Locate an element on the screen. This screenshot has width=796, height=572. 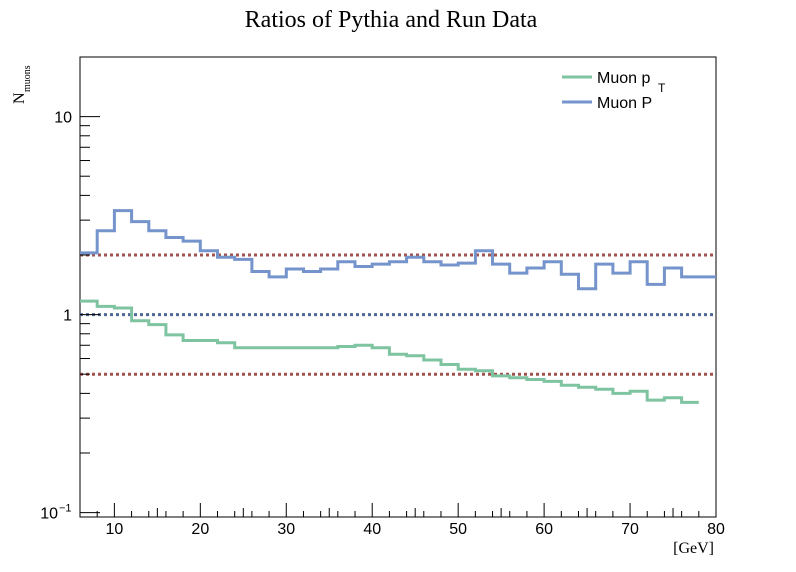
x-axis: 10 20 30 40 50 60 70 80 is located at coordinates (402, 520).